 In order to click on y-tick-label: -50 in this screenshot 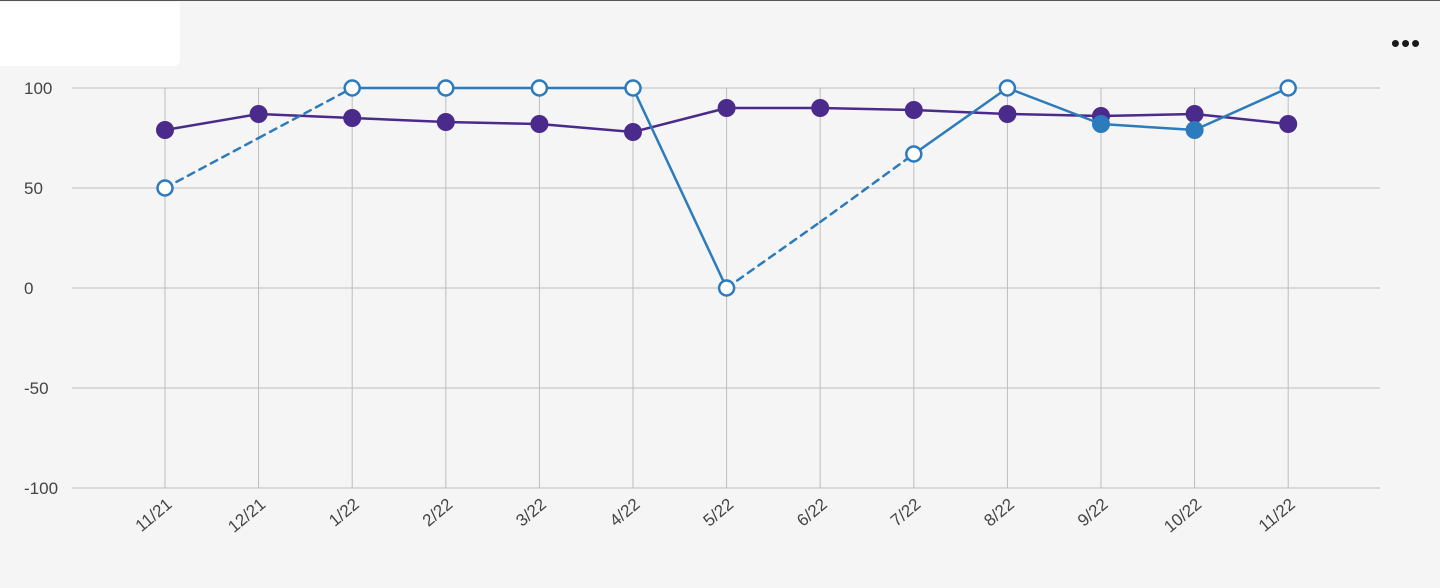, I will do `click(36, 388)`.